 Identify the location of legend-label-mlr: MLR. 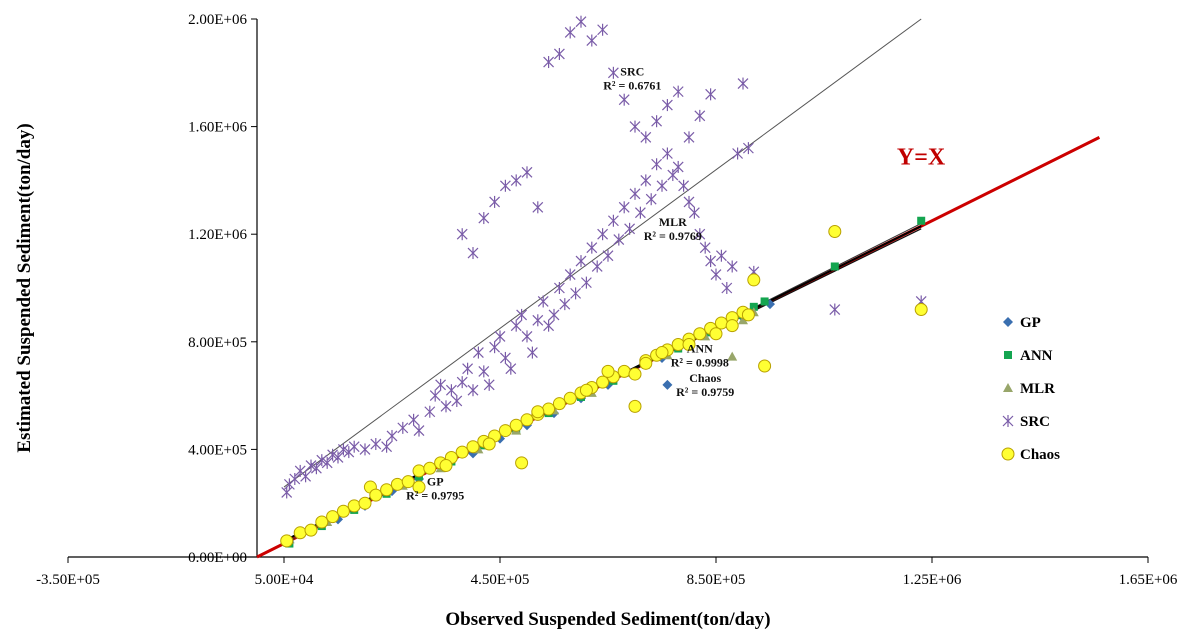
(1037, 389).